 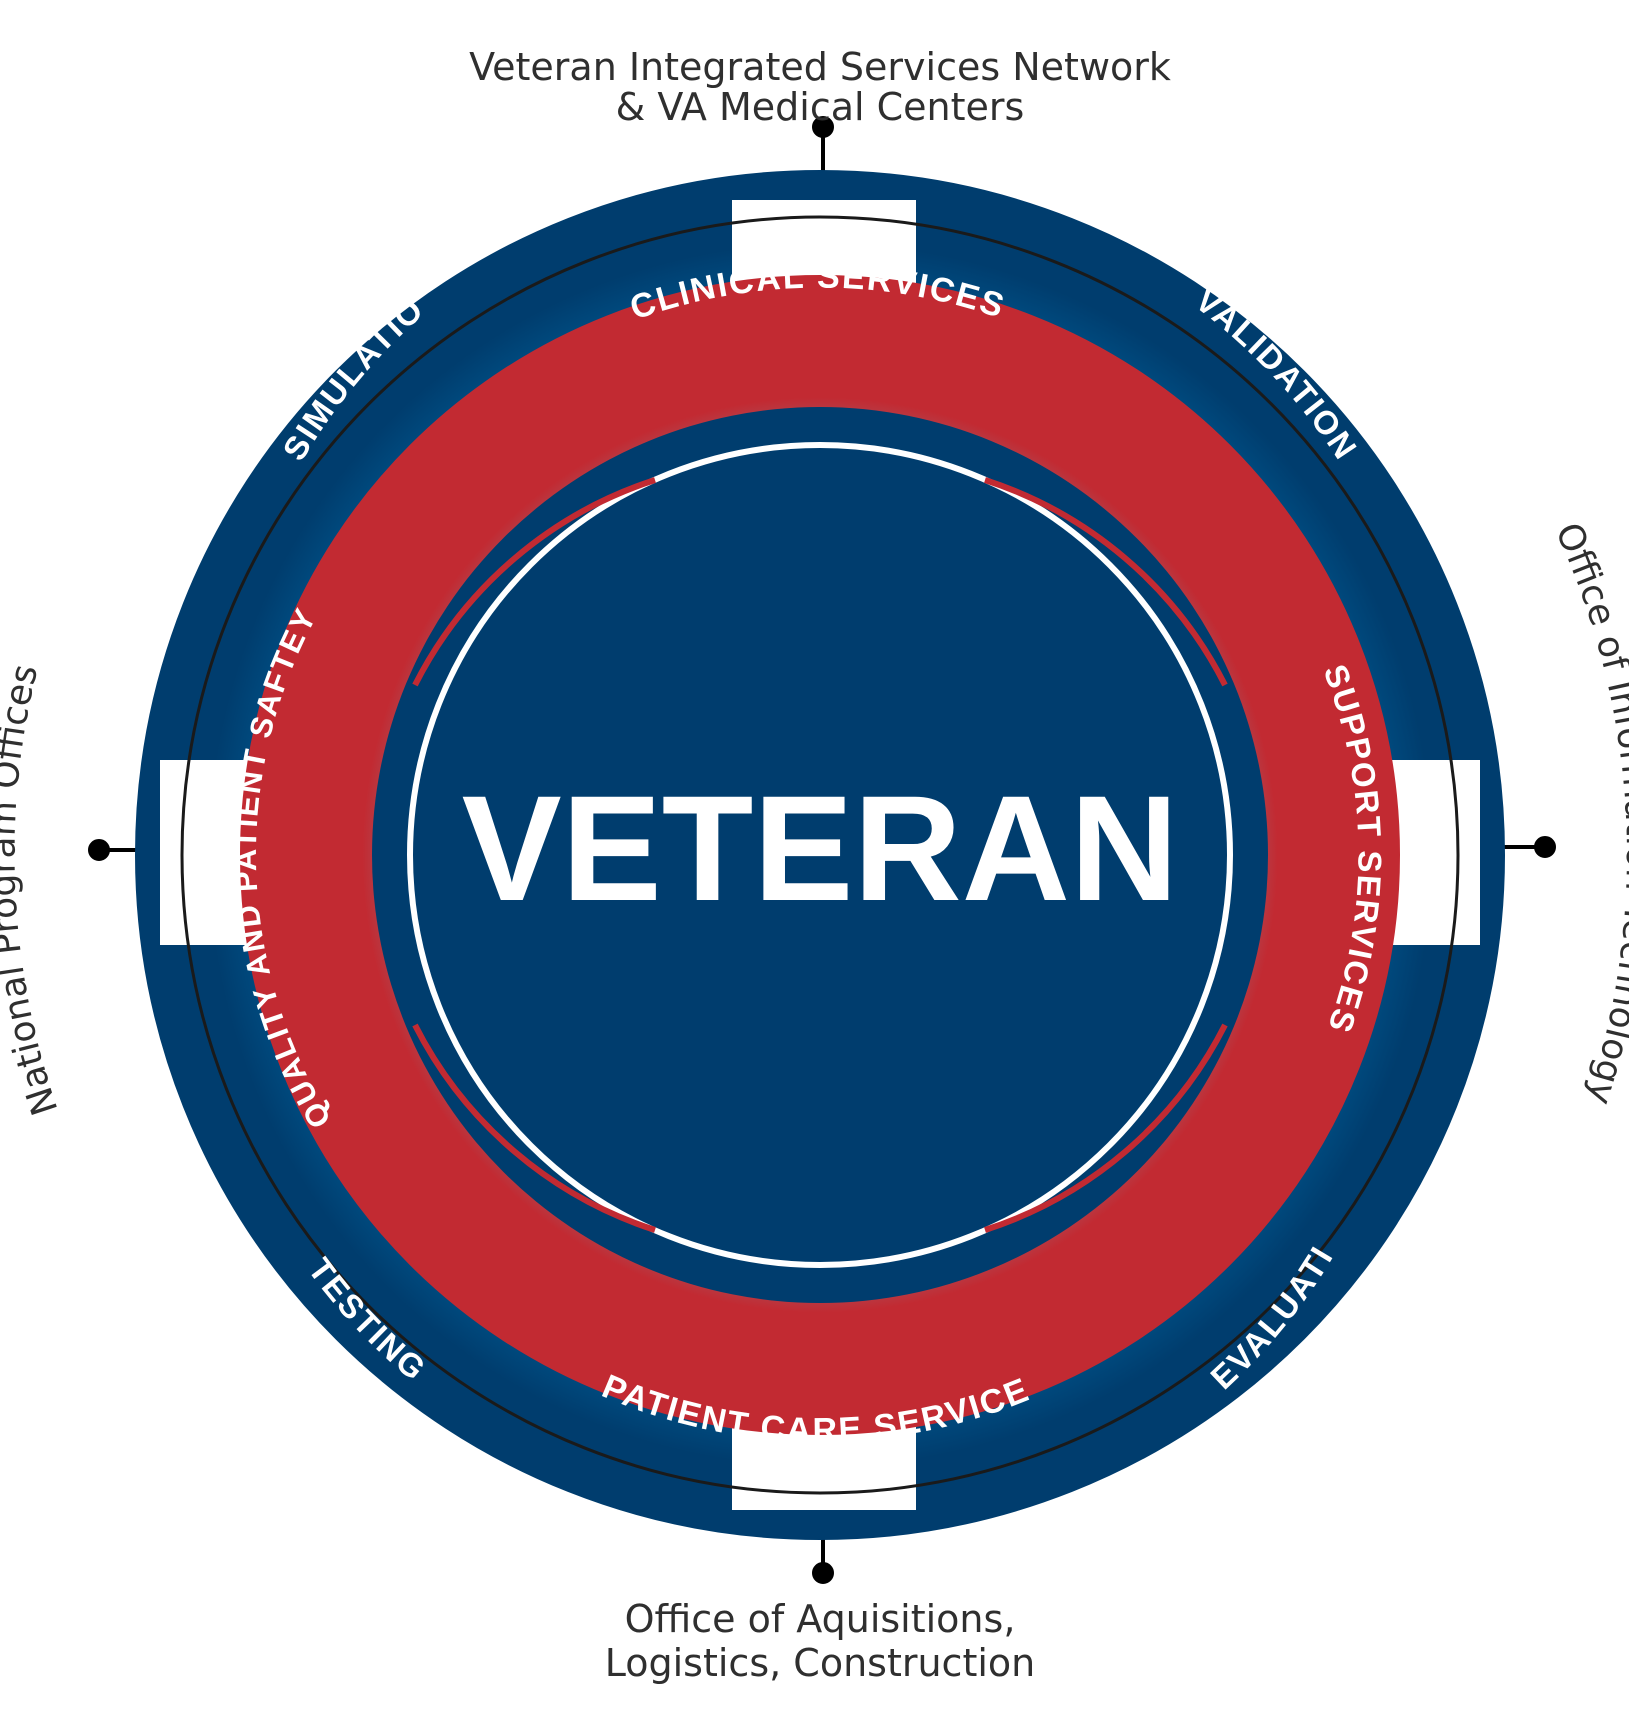 What do you see at coordinates (820, 1663) in the screenshot?
I see `stakeholder-bottom-line2: Logistics, Construction` at bounding box center [820, 1663].